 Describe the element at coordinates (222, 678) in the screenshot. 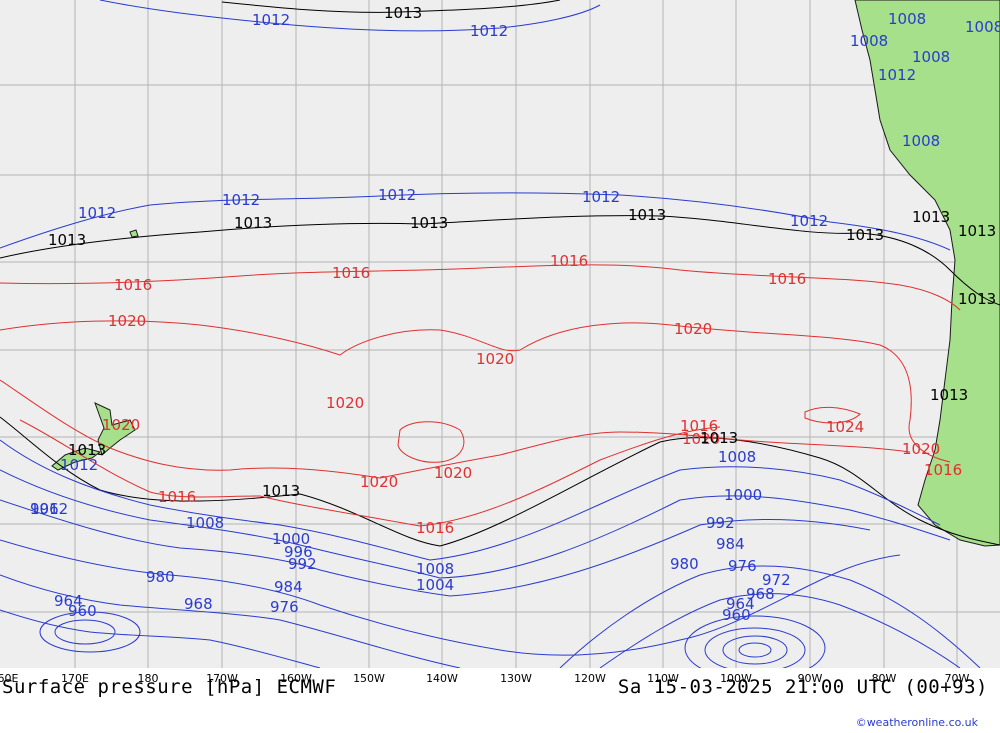

I see `lon-label: 170W` at that location.